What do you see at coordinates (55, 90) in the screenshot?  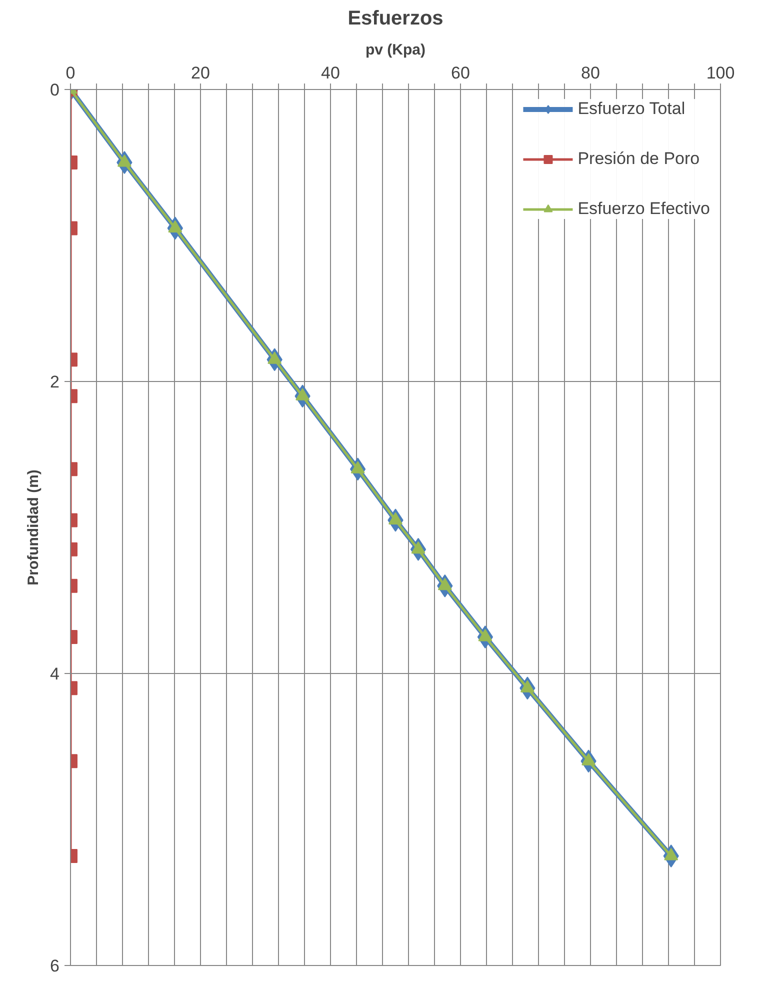 I see `y-tick-label: 0` at bounding box center [55, 90].